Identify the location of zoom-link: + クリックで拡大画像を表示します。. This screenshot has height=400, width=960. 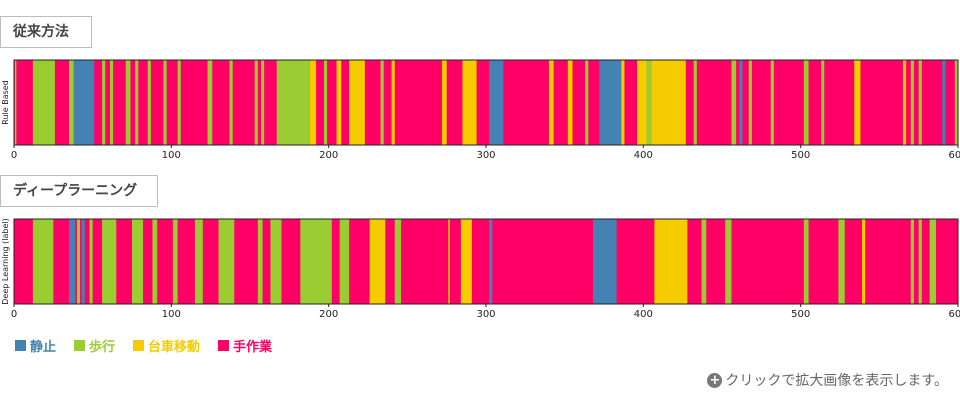
(827, 380).